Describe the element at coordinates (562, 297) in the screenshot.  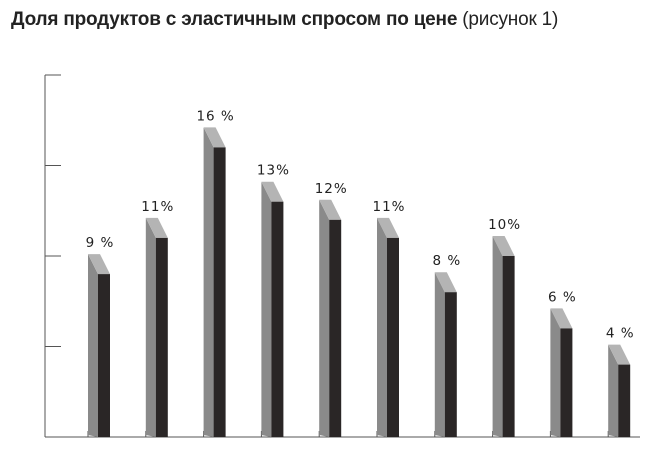
I see `bar-value-label: 6 %` at that location.